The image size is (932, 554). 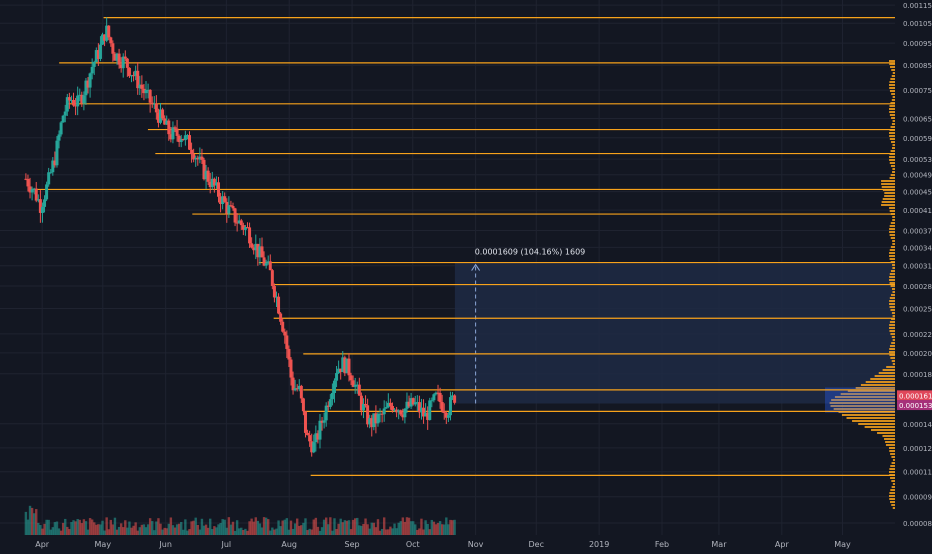 What do you see at coordinates (536, 544) in the screenshot?
I see `time-axis-tick-label: Dec` at bounding box center [536, 544].